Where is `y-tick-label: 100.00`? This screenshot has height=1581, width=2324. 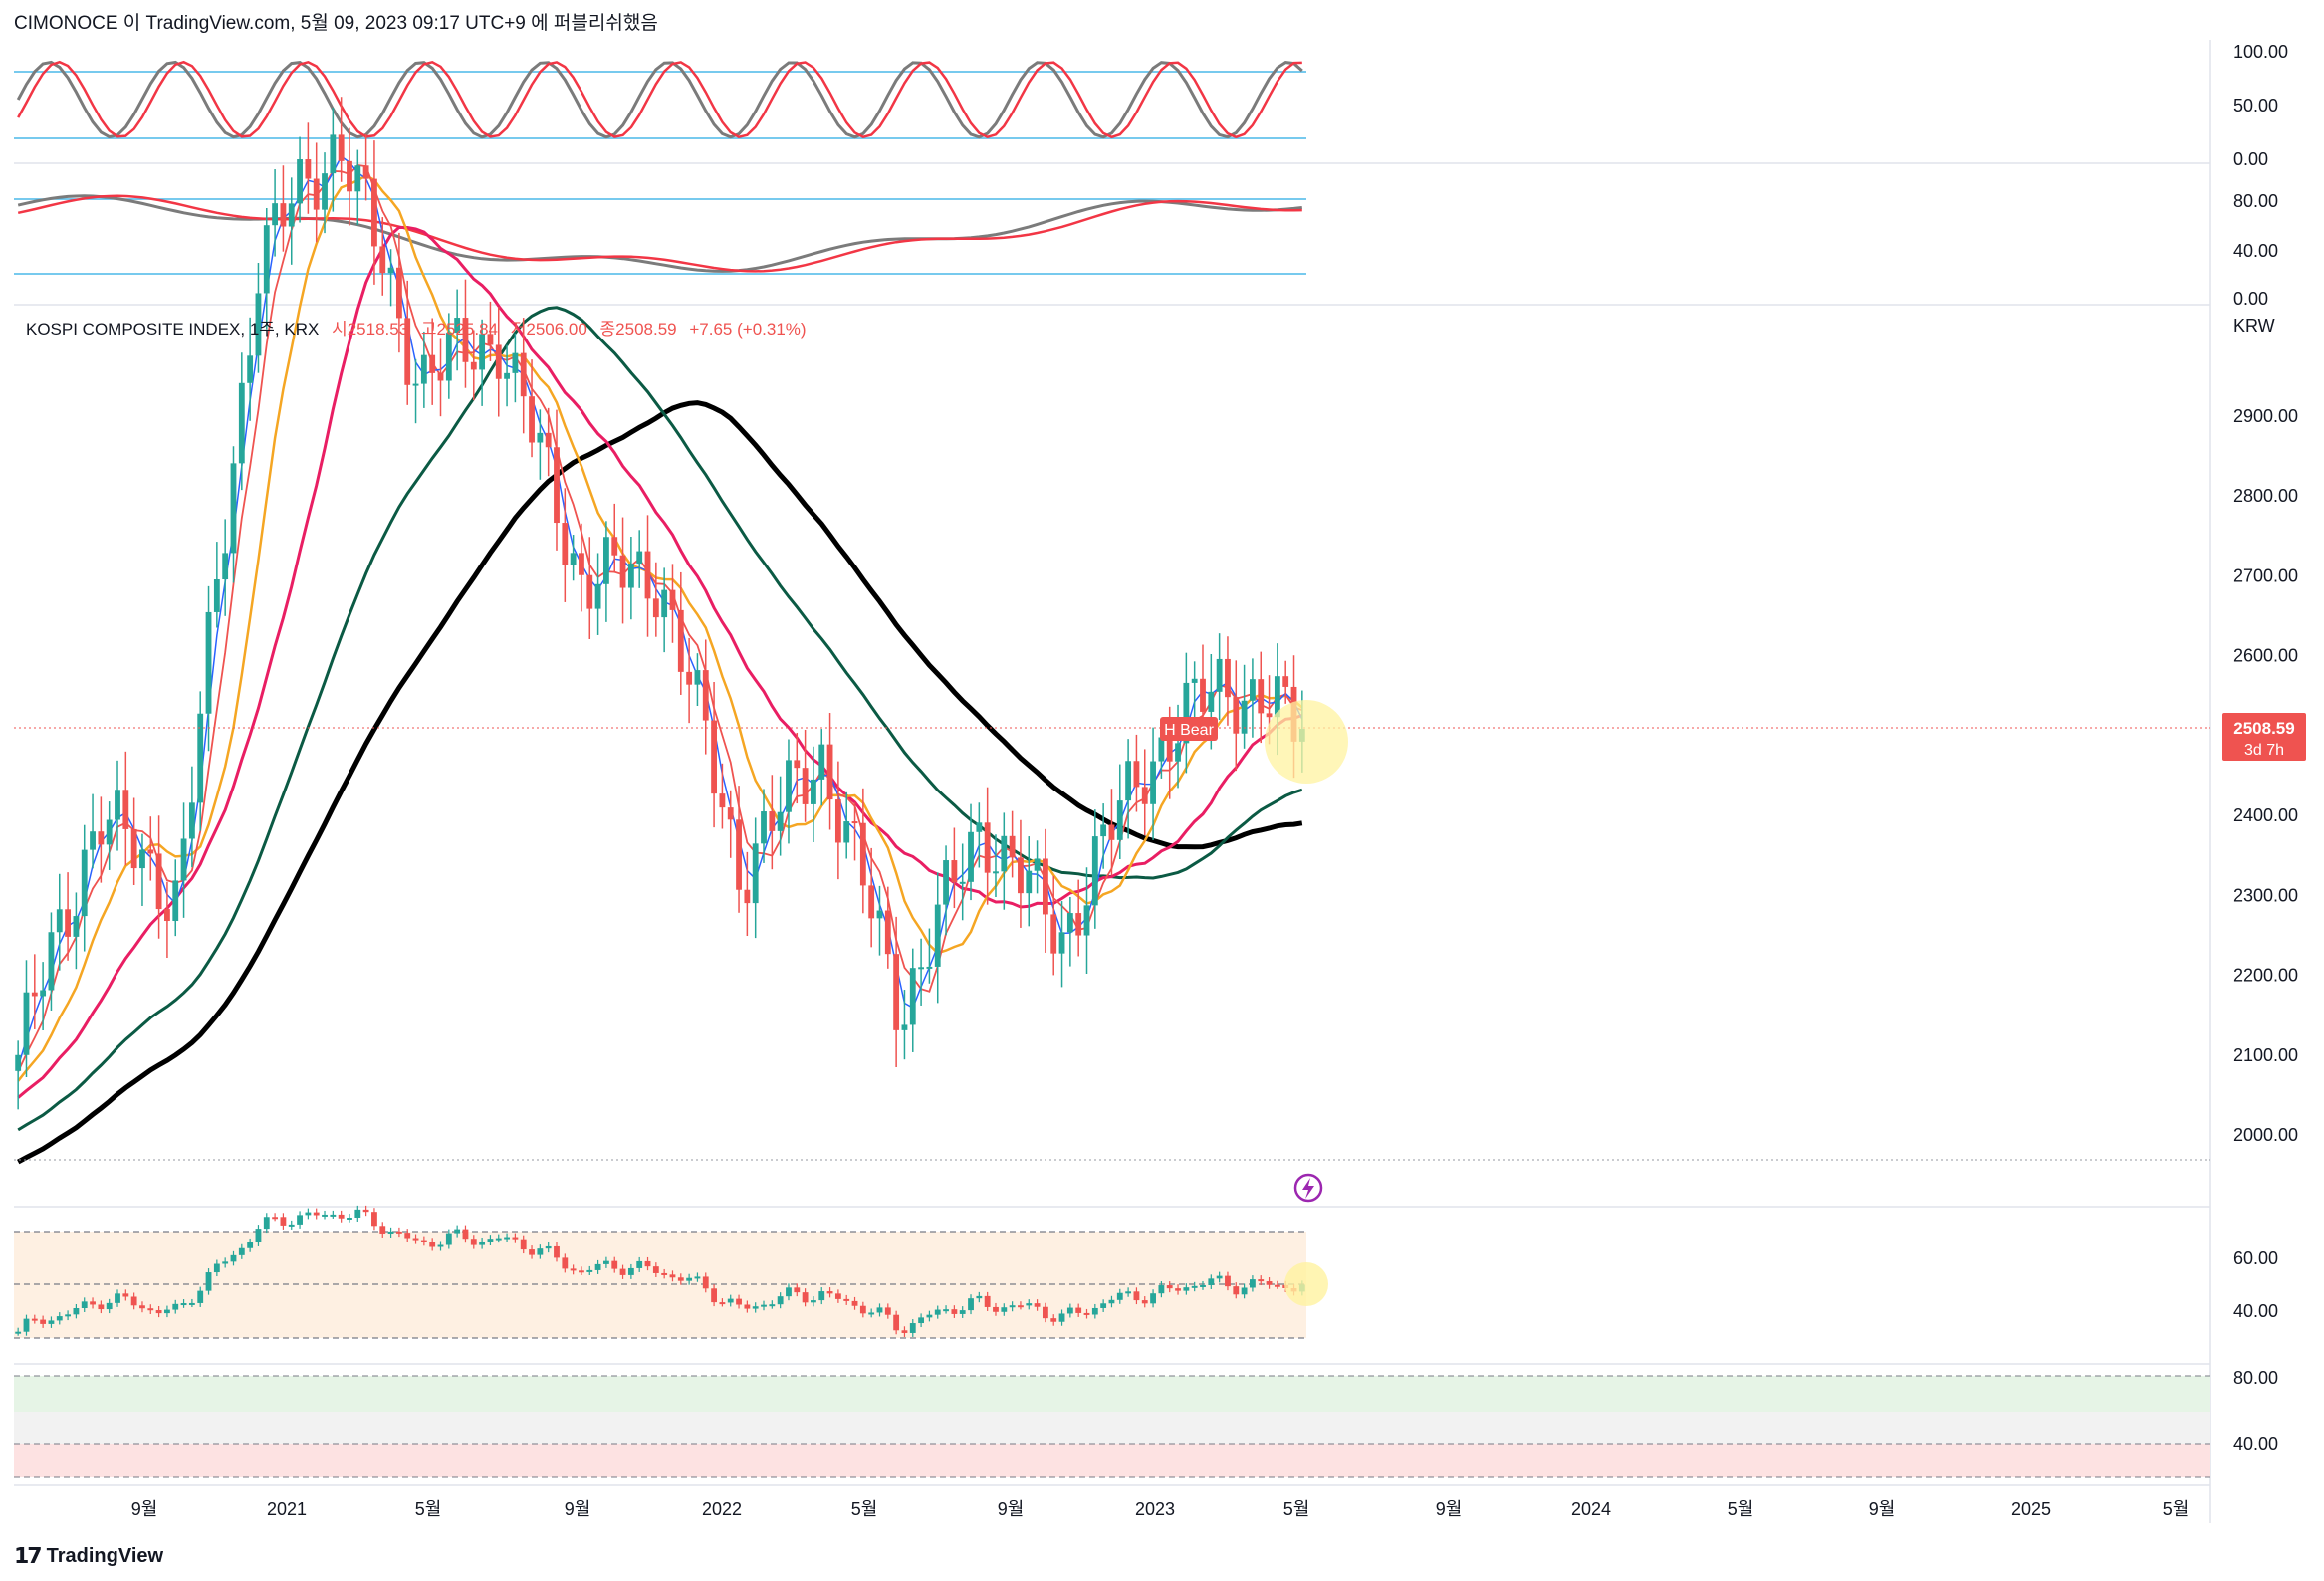
y-tick-label: 100.00 is located at coordinates (2260, 52).